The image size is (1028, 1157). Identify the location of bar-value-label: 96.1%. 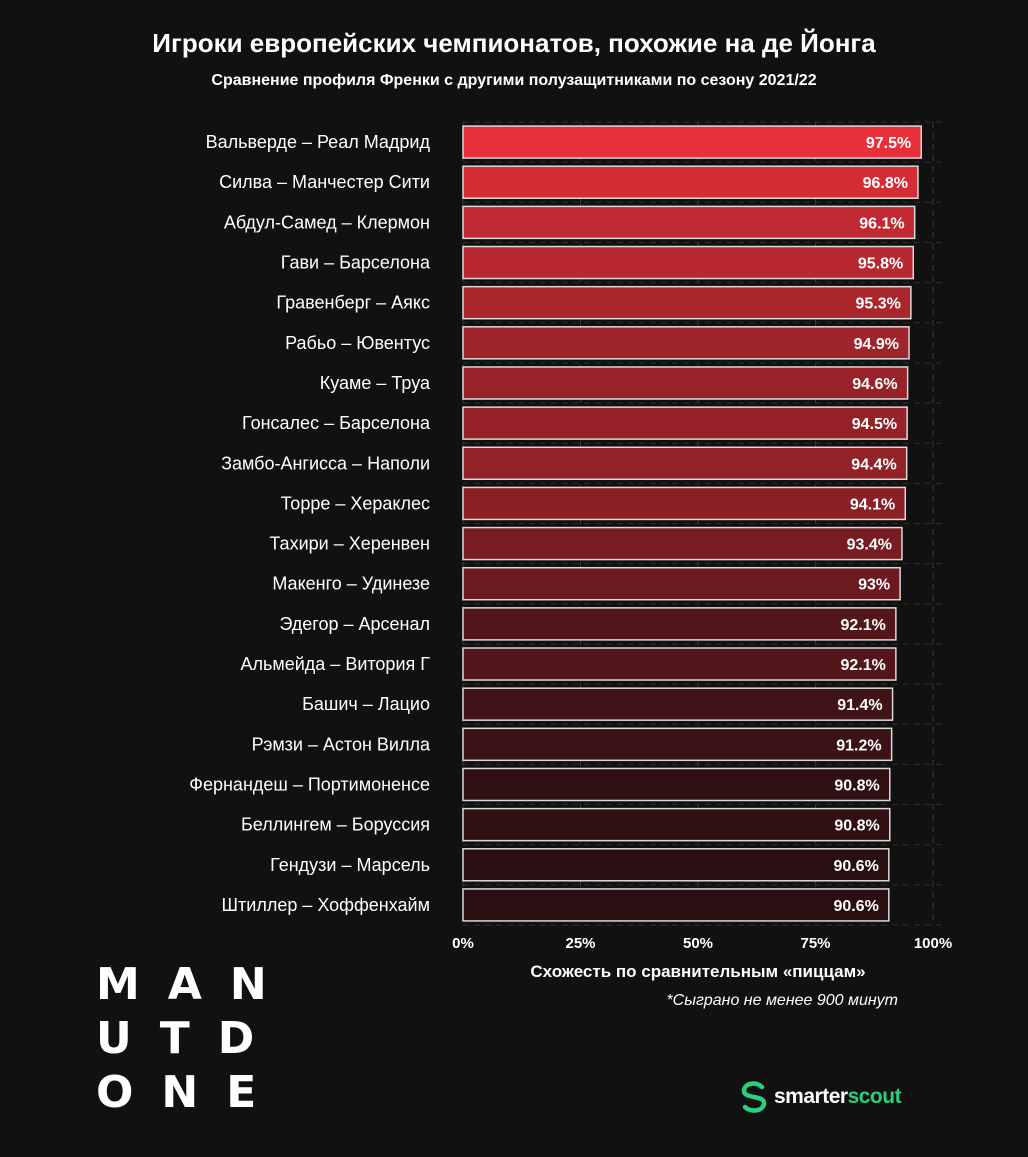
(881, 223).